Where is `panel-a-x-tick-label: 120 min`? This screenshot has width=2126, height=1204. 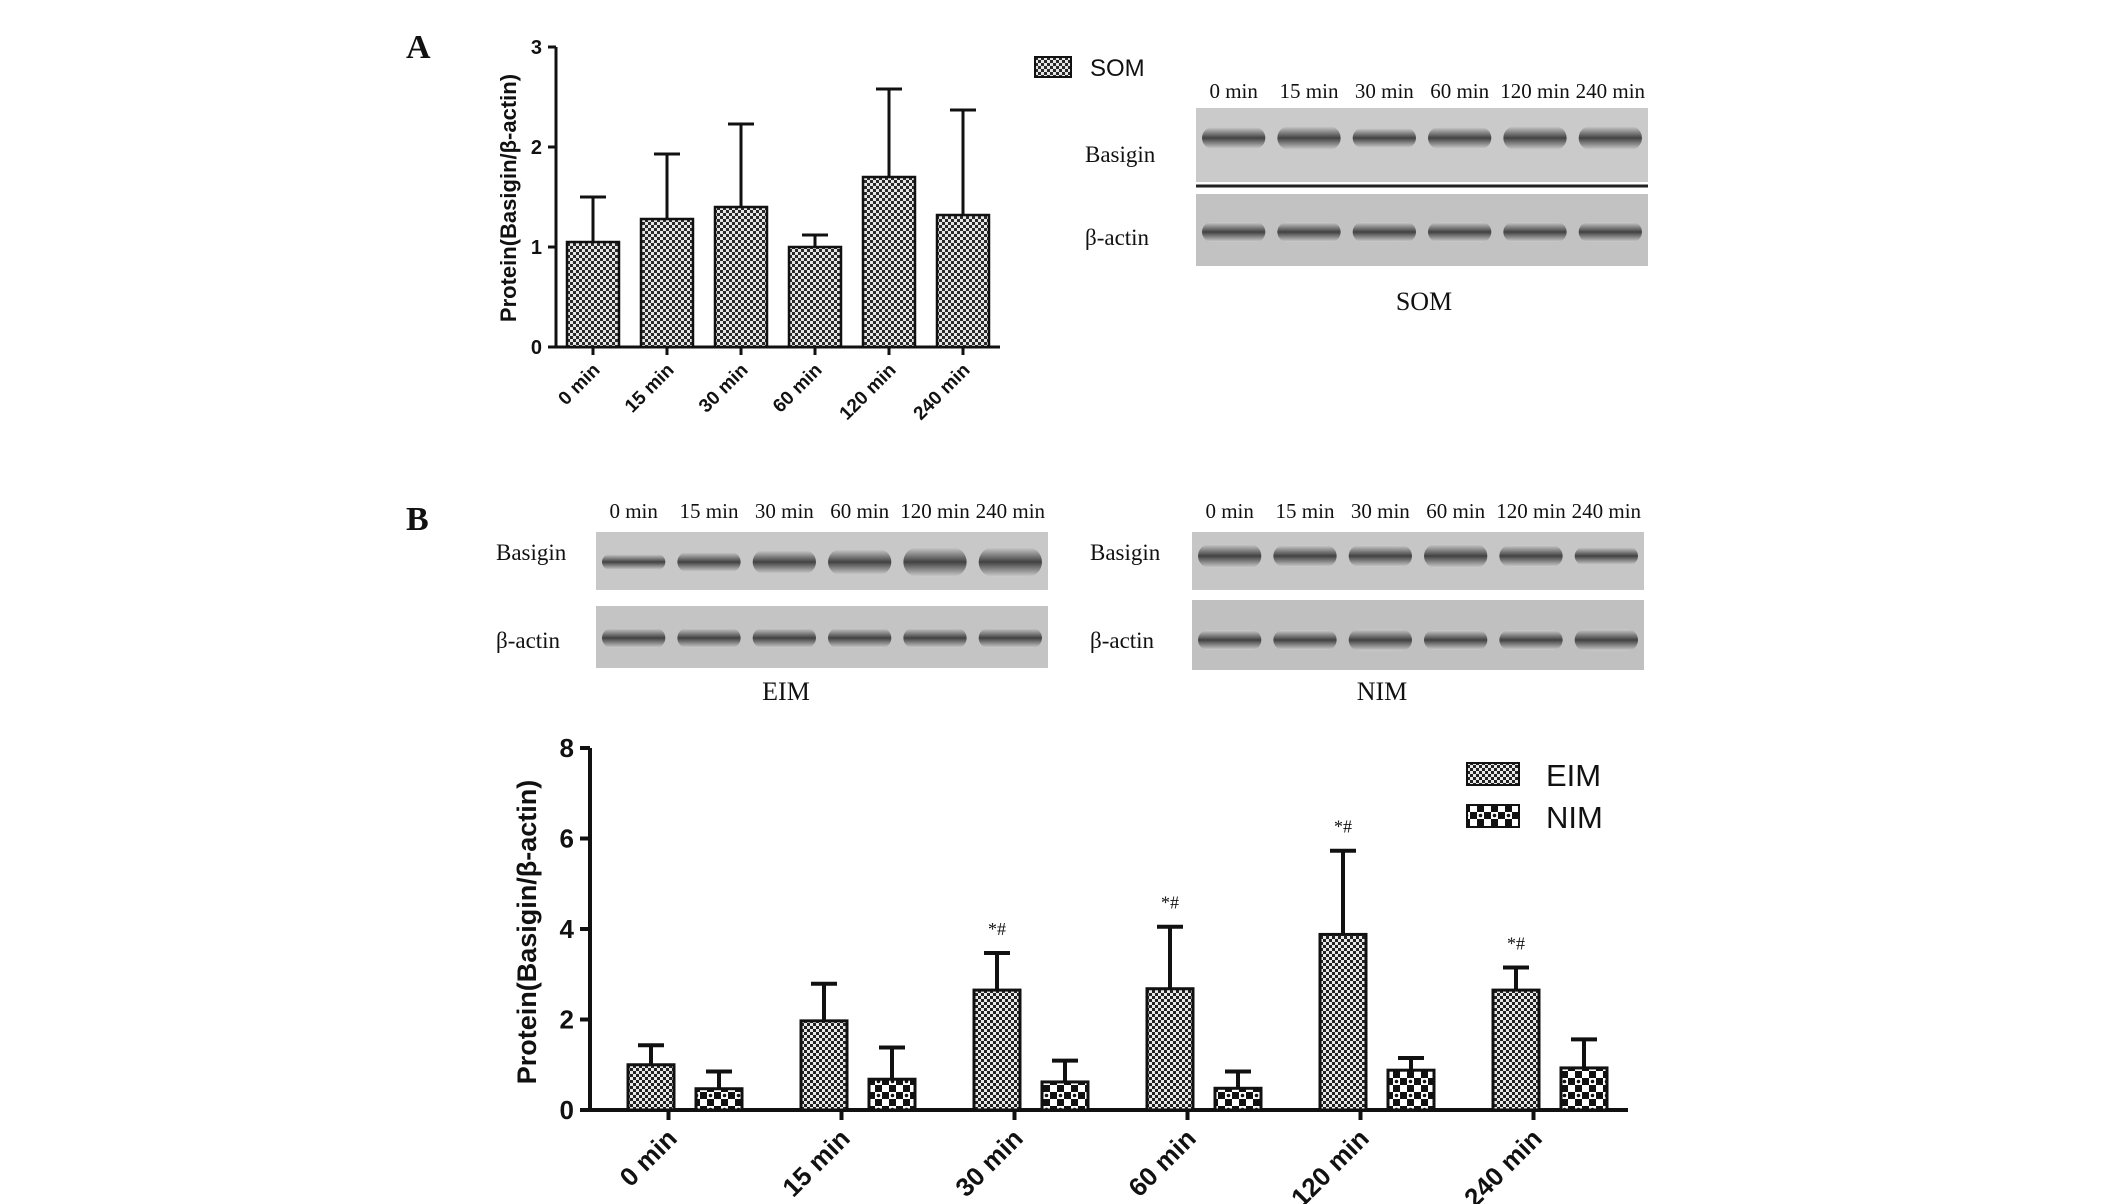
panel-a-x-tick-label: 120 min is located at coordinates (868, 392).